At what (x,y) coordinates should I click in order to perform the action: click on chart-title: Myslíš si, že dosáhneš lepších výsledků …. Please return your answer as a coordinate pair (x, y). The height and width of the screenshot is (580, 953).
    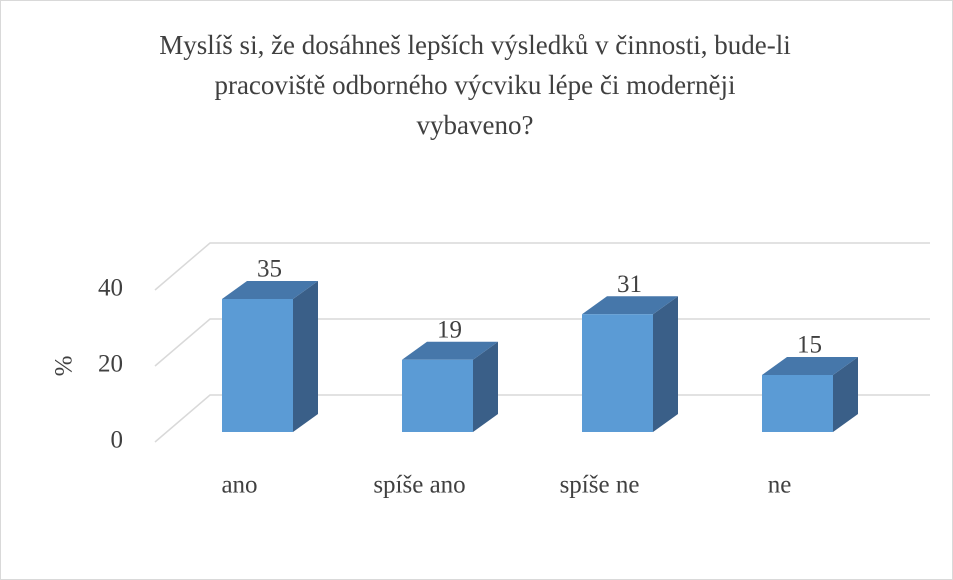
    Looking at the image, I should click on (474, 45).